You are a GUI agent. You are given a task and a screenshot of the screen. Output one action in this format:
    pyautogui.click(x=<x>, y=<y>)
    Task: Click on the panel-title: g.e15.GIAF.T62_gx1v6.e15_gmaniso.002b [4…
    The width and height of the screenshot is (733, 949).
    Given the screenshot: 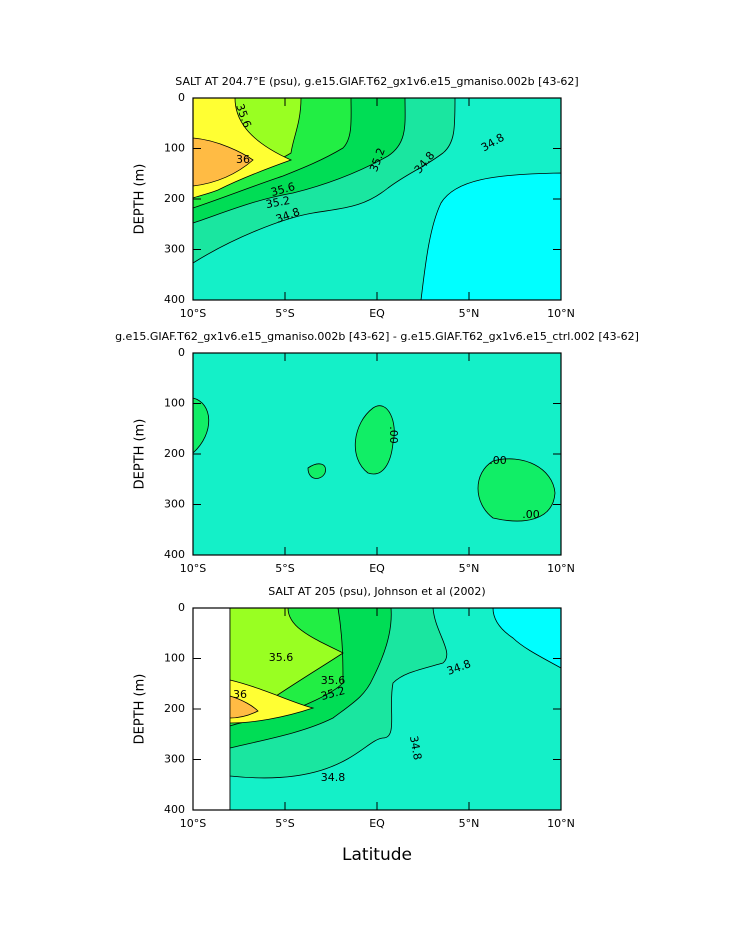 What is the action you would take?
    pyautogui.click(x=377, y=336)
    